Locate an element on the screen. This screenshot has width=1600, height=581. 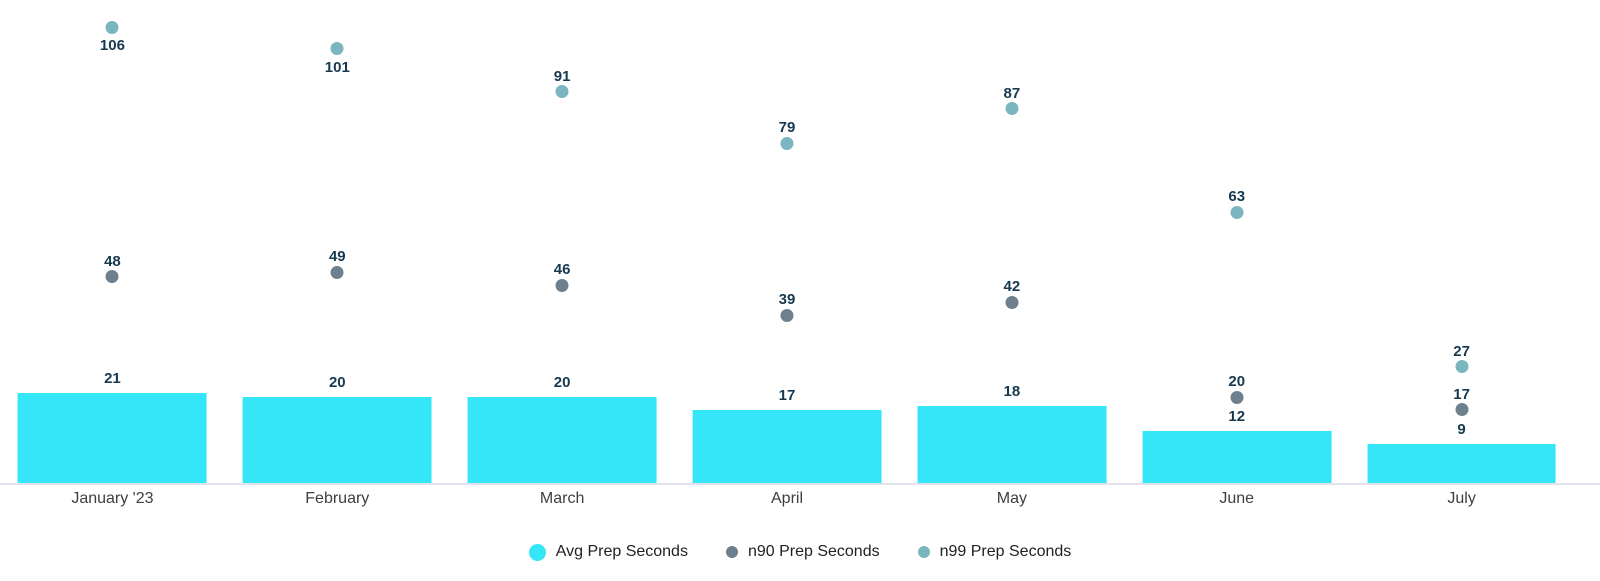
band-july: 9 17 27 is located at coordinates (1461, 241).